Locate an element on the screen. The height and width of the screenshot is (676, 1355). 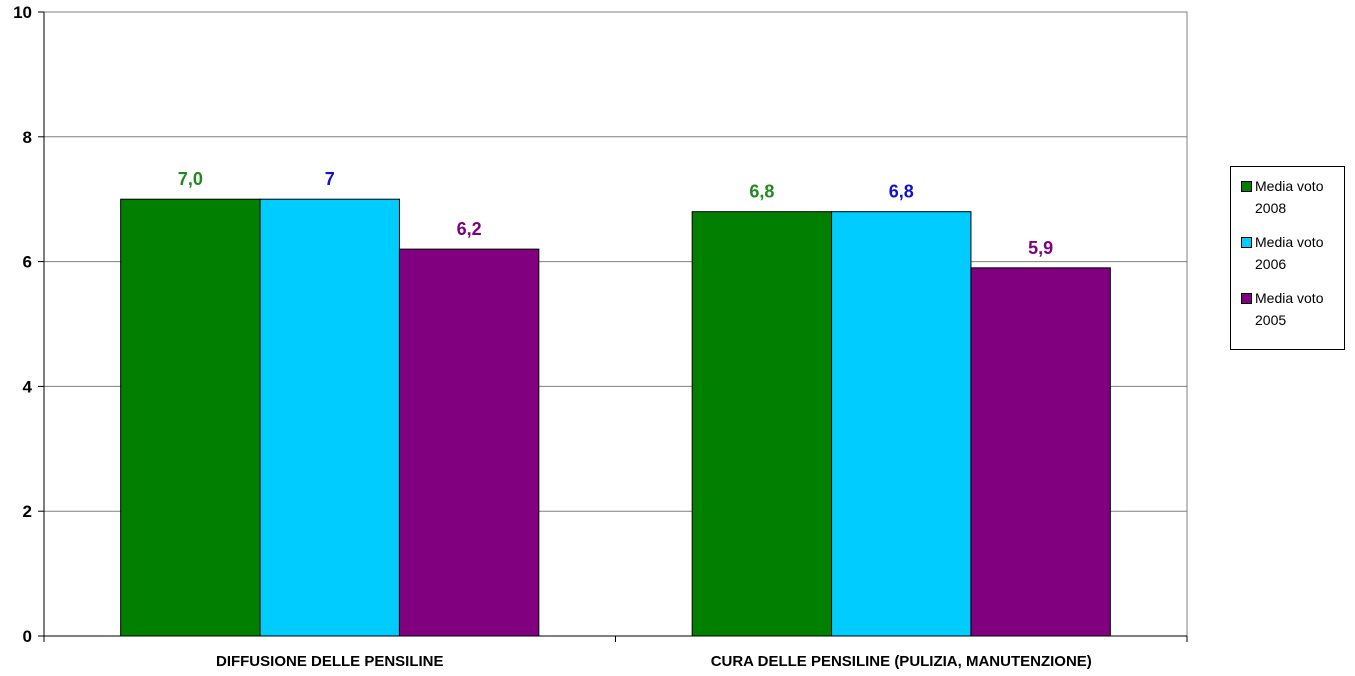
legend-label-2008-line1: Media voto is located at coordinates (1289, 186).